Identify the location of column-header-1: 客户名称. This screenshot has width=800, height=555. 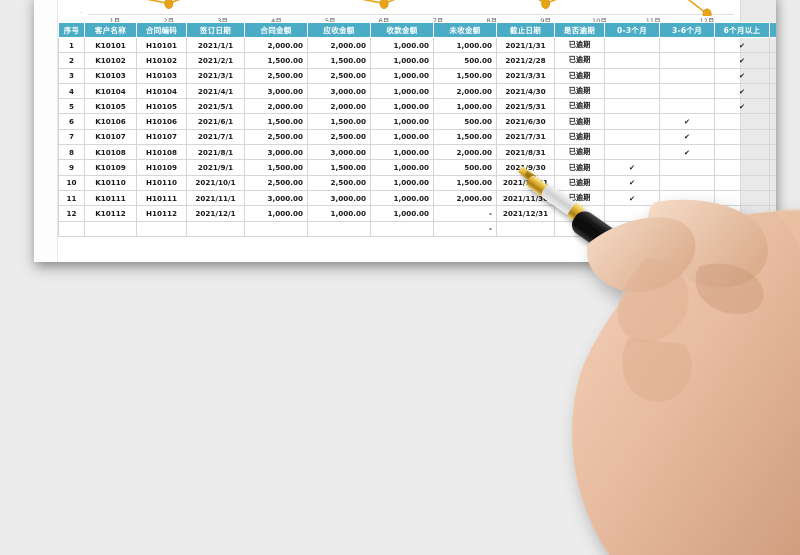
(110, 30).